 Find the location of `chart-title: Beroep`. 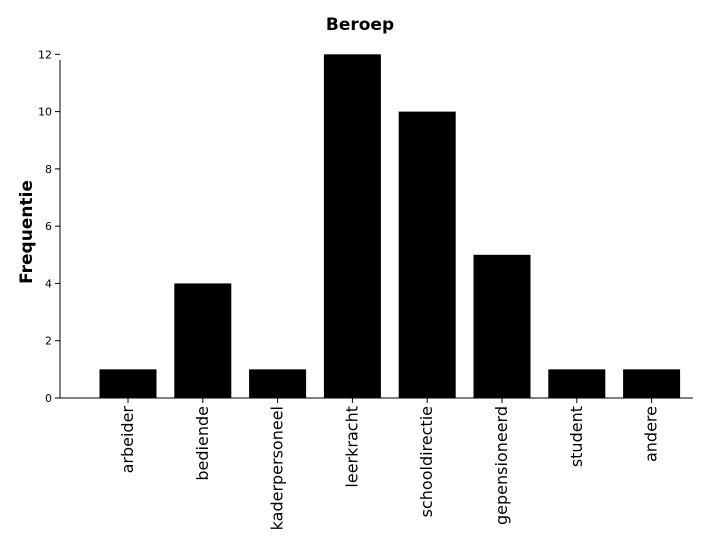

chart-title: Beroep is located at coordinates (360, 25).